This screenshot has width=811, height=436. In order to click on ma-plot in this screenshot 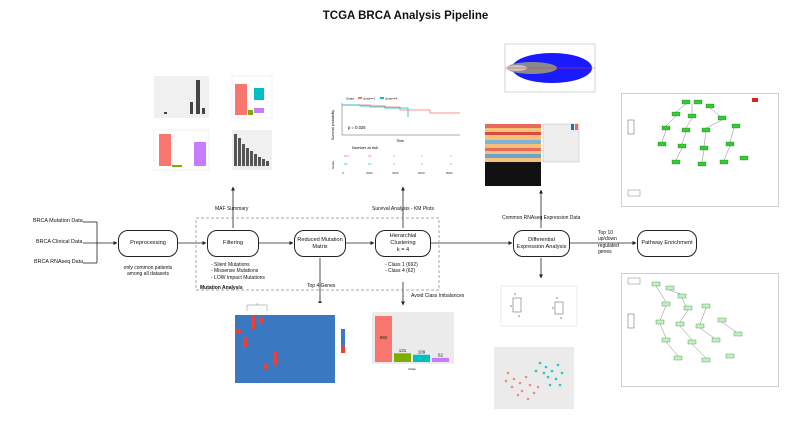, I will do `click(547, 72)`.